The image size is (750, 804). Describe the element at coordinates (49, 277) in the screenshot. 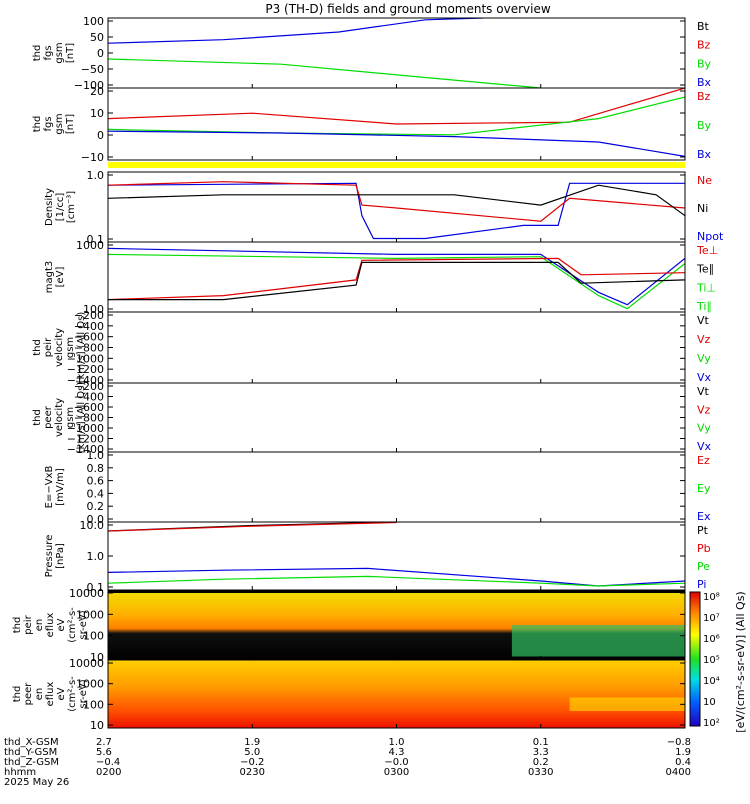

I see `y-axis-label: magt3` at that location.